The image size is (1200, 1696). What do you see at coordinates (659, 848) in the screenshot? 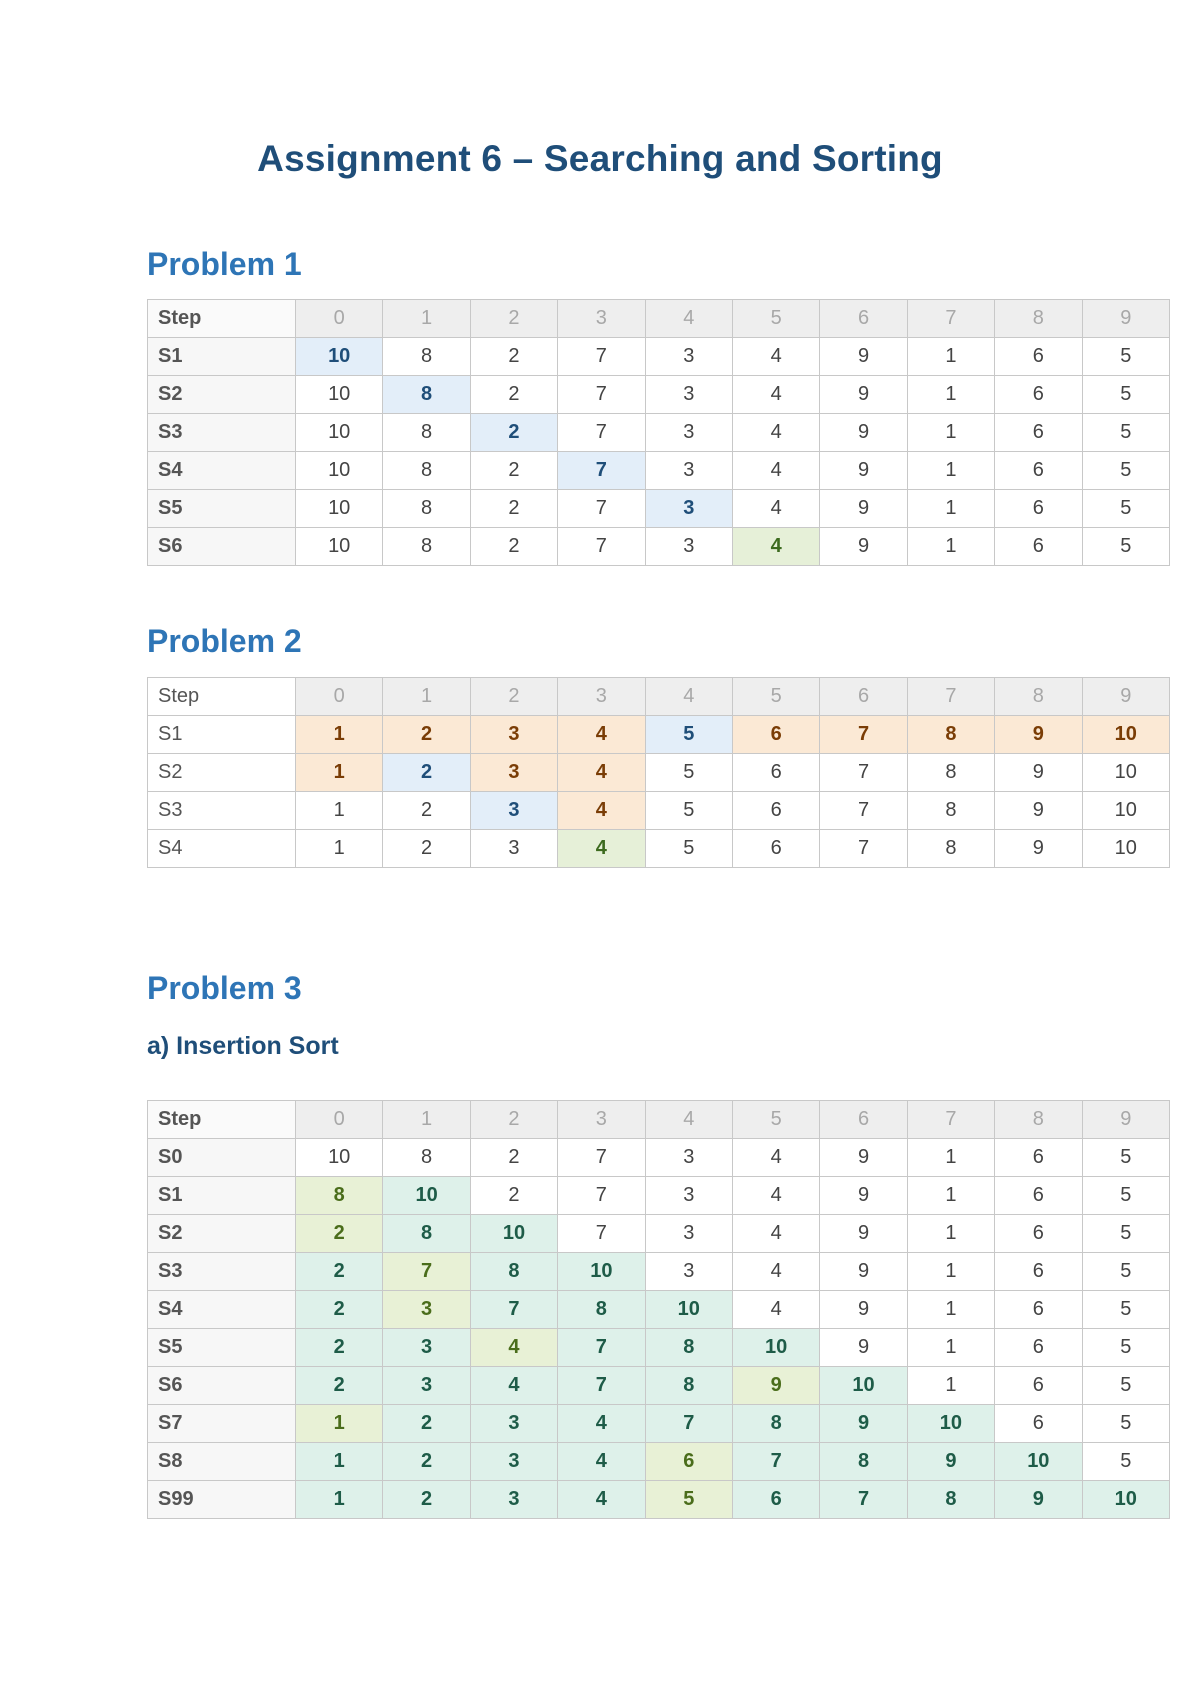
I see `table-row: S4 1 2 3 4 5 6 7 8 9 10` at bounding box center [659, 848].